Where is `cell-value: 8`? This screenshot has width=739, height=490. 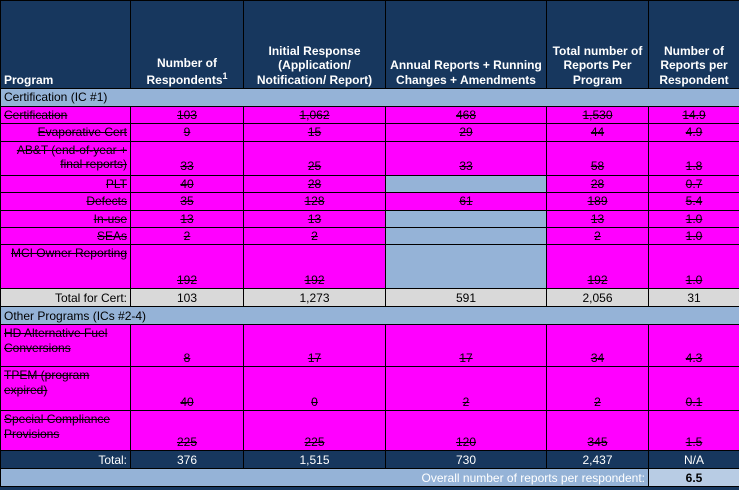
cell-value: 8 is located at coordinates (187, 346).